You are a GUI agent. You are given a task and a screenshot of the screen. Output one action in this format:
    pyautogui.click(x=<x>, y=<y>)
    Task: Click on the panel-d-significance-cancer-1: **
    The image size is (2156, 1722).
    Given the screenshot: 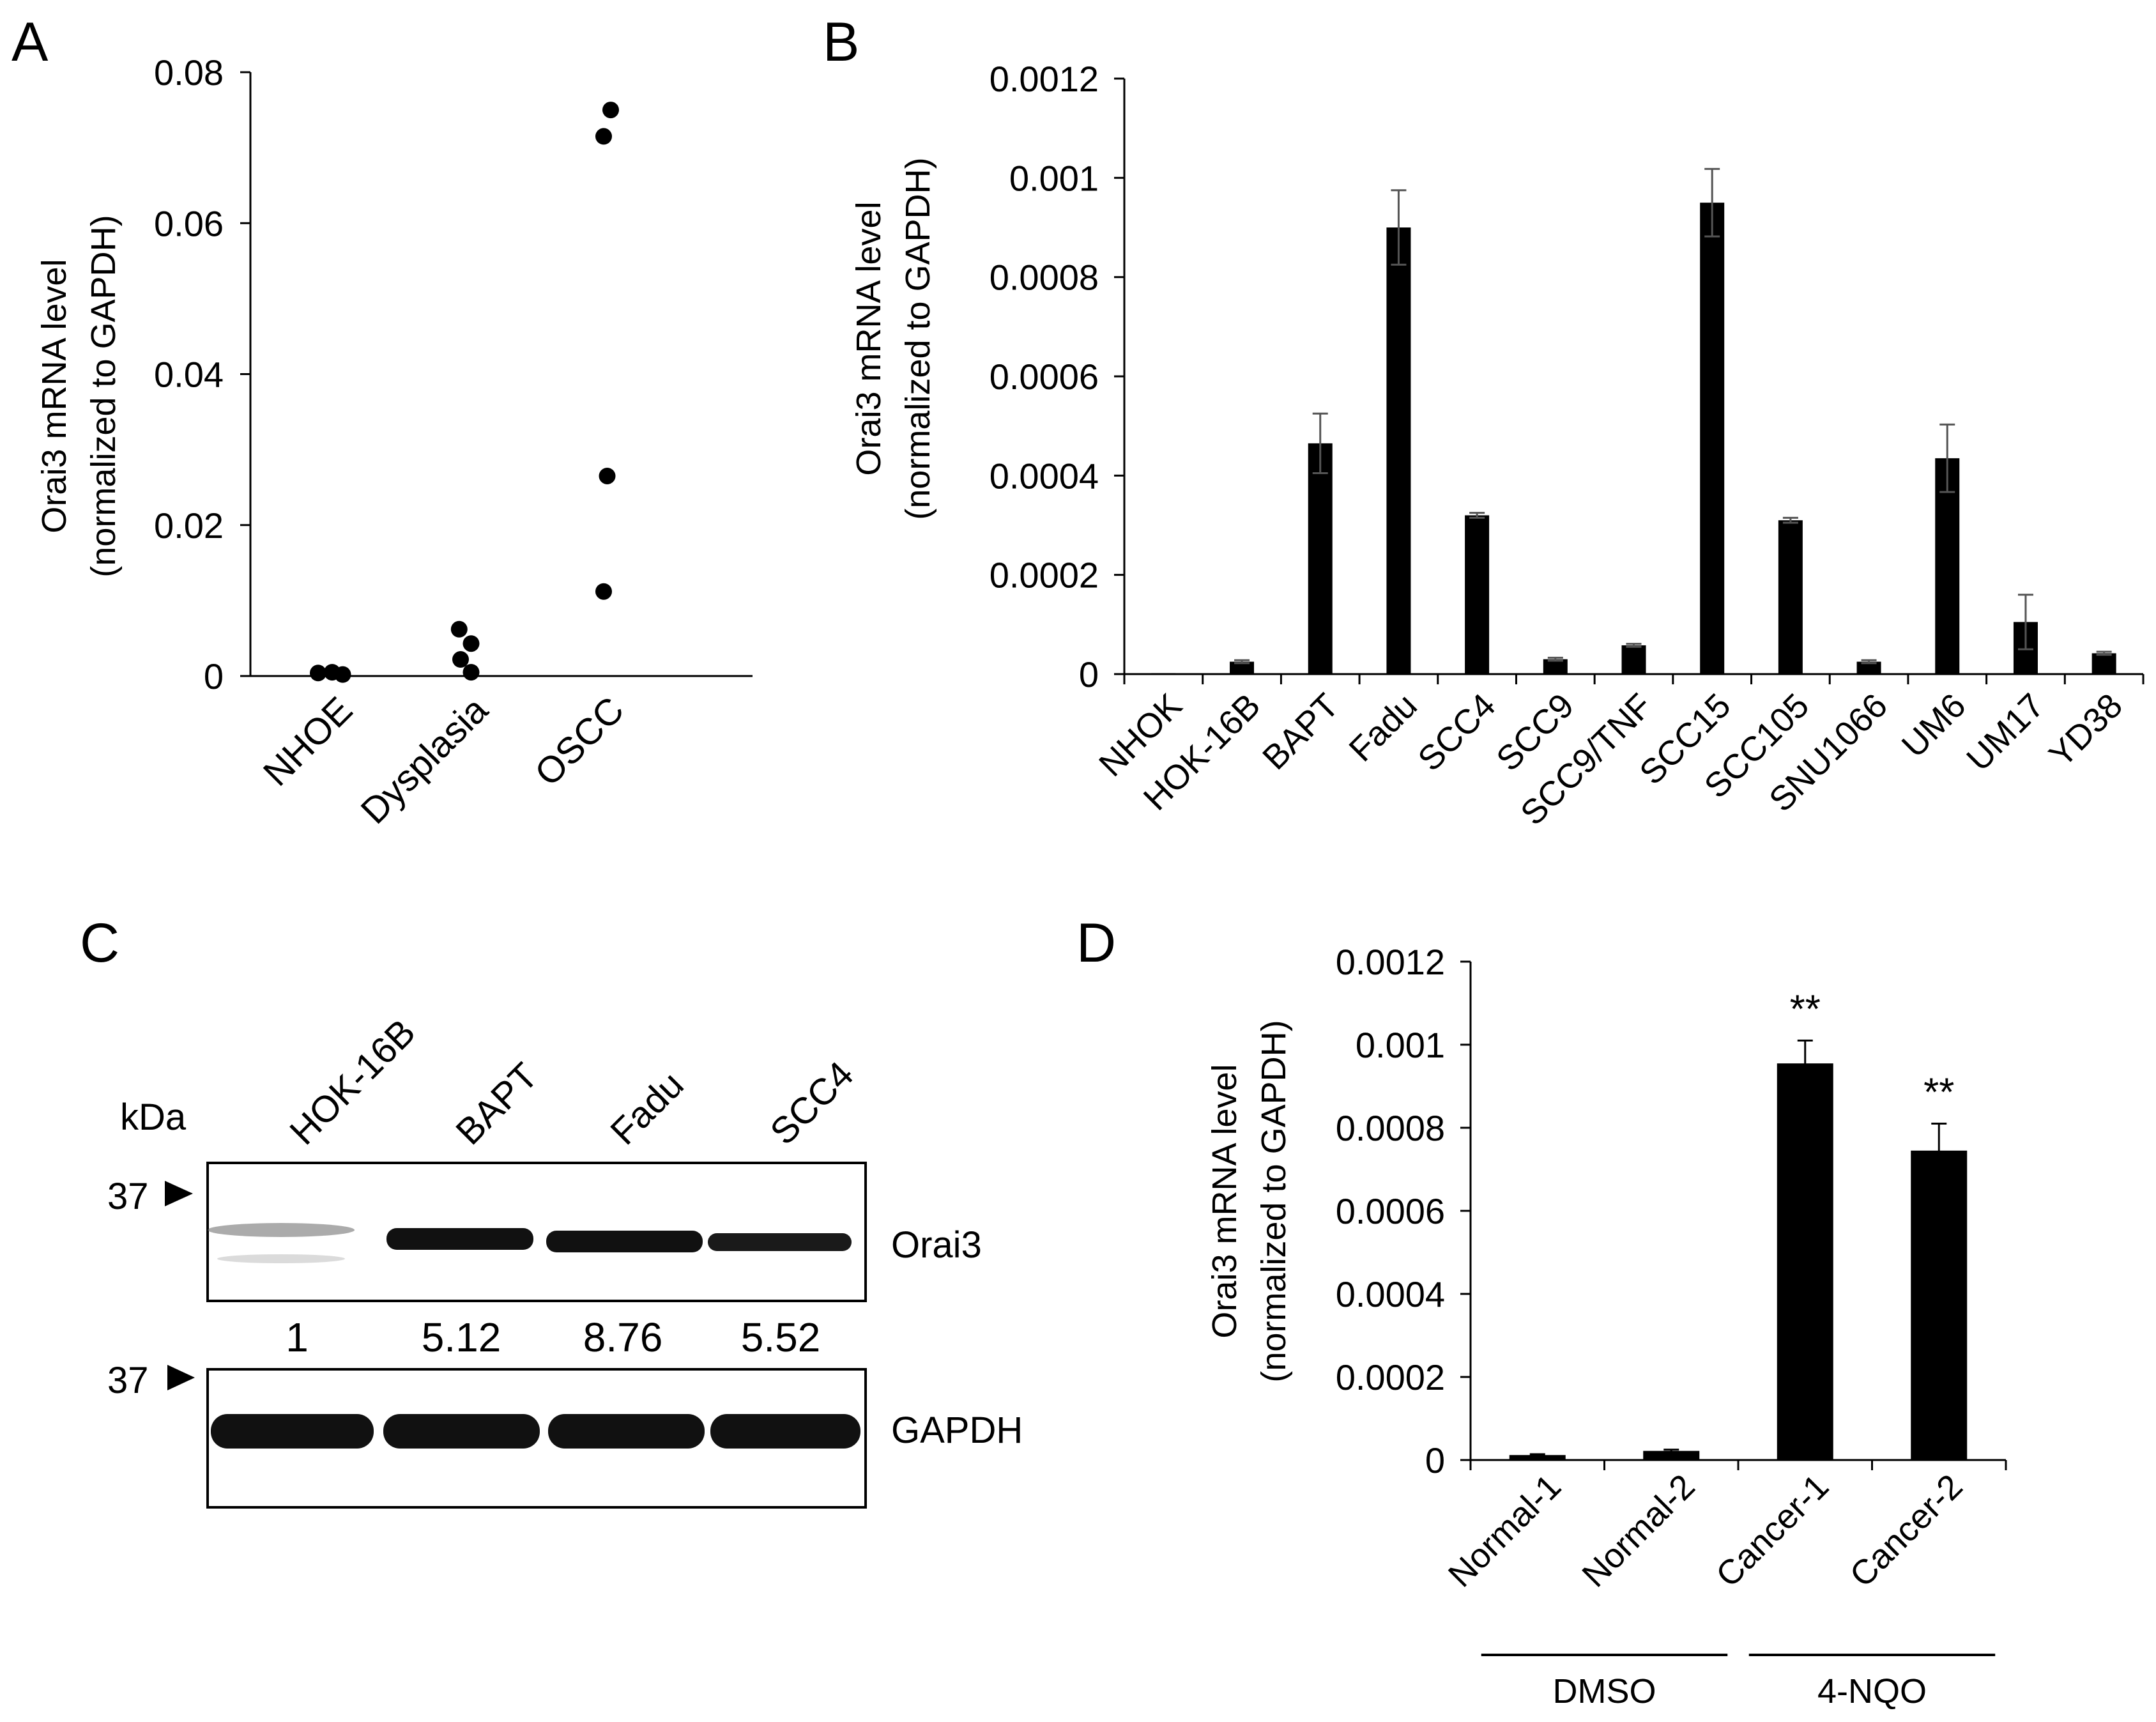 What is the action you would take?
    pyautogui.click(x=1805, y=1010)
    